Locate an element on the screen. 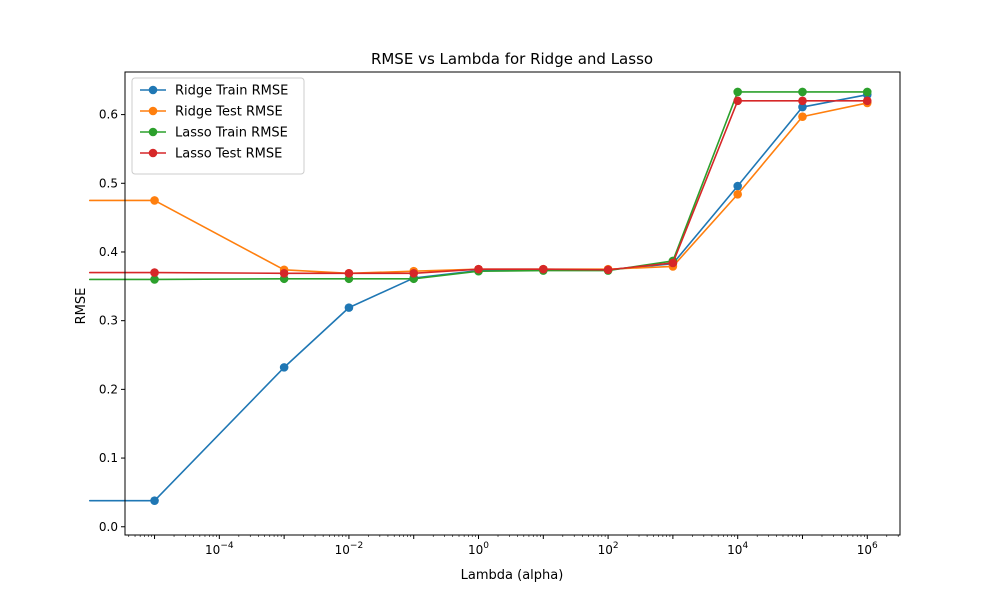  x-axis-label: Lambda (alpha) is located at coordinates (512, 575).